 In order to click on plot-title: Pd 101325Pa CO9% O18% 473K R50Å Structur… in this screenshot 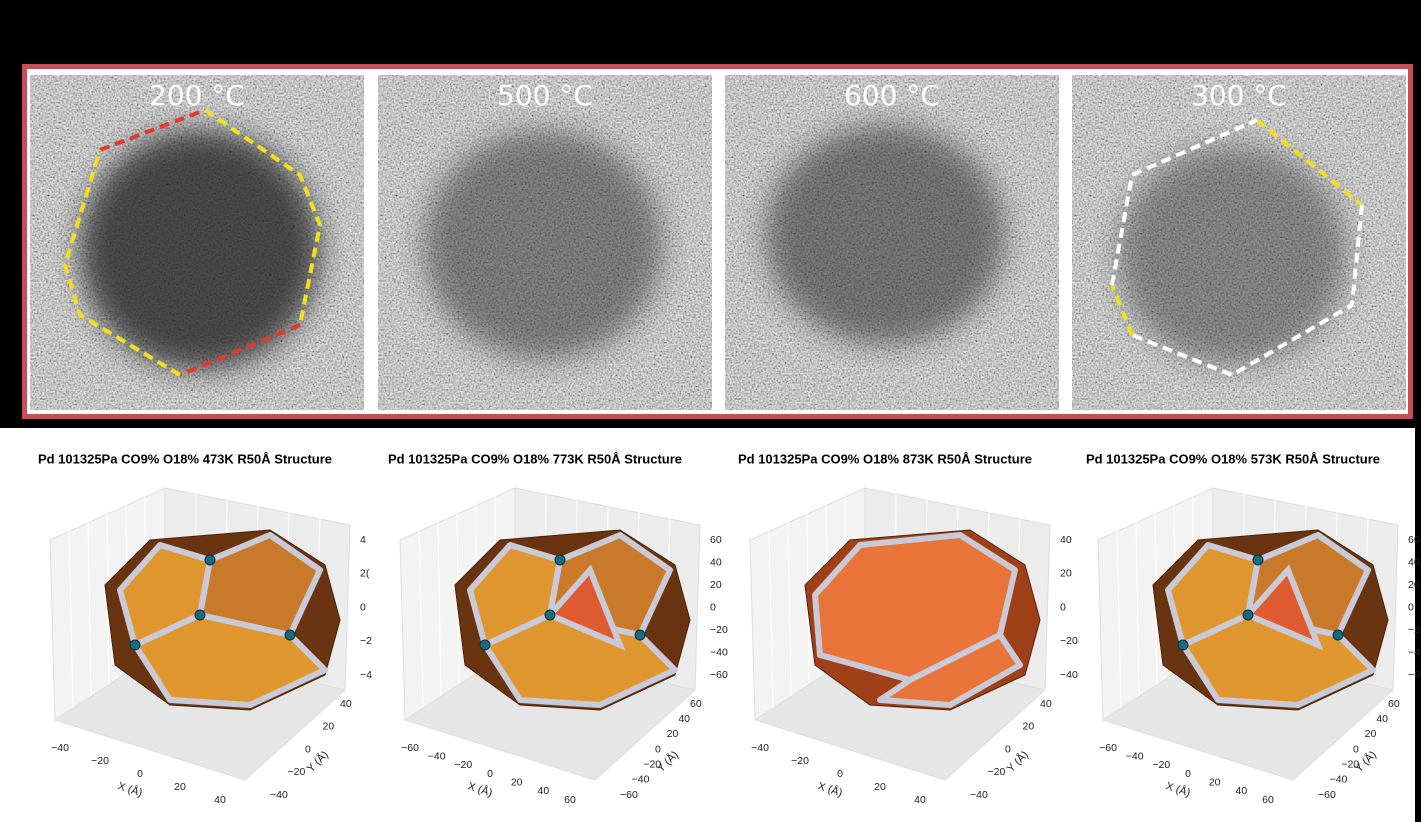, I will do `click(185, 458)`.